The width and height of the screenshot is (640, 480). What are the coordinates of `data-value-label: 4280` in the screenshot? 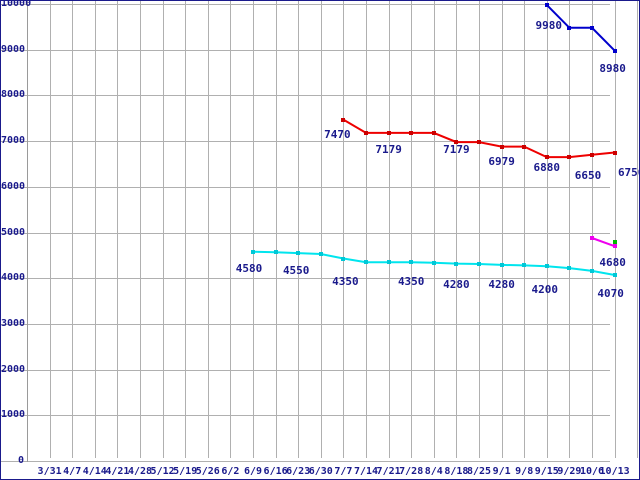 It's located at (501, 285).